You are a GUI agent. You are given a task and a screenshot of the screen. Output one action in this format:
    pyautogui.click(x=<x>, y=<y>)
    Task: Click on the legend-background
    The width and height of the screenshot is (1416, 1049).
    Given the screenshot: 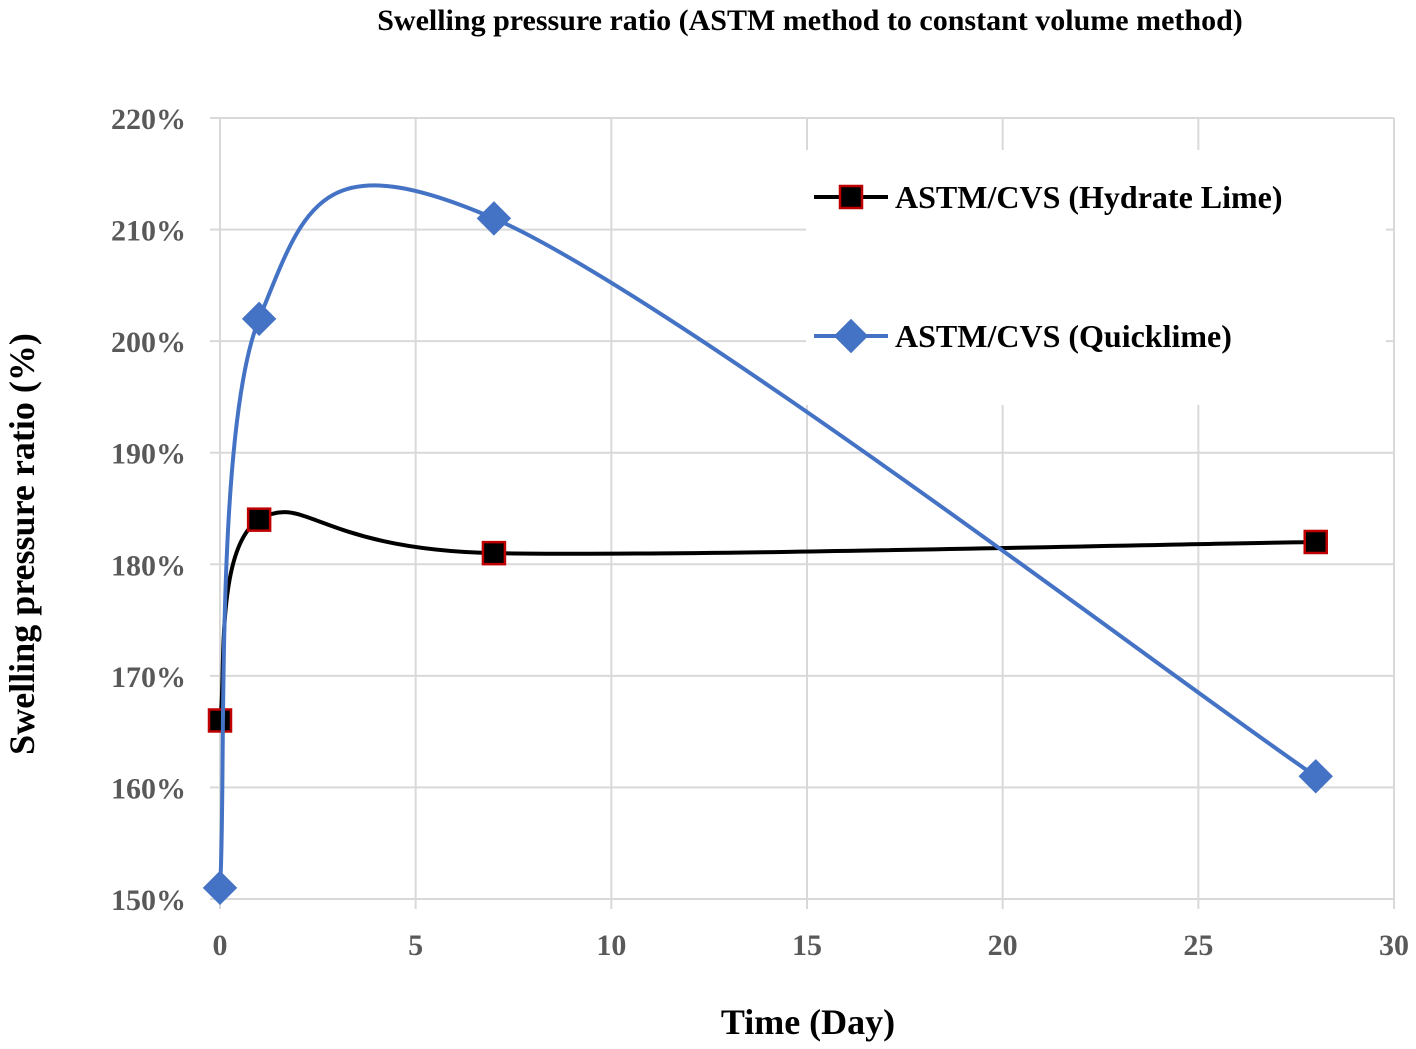 What is the action you would take?
    pyautogui.click(x=1096, y=277)
    